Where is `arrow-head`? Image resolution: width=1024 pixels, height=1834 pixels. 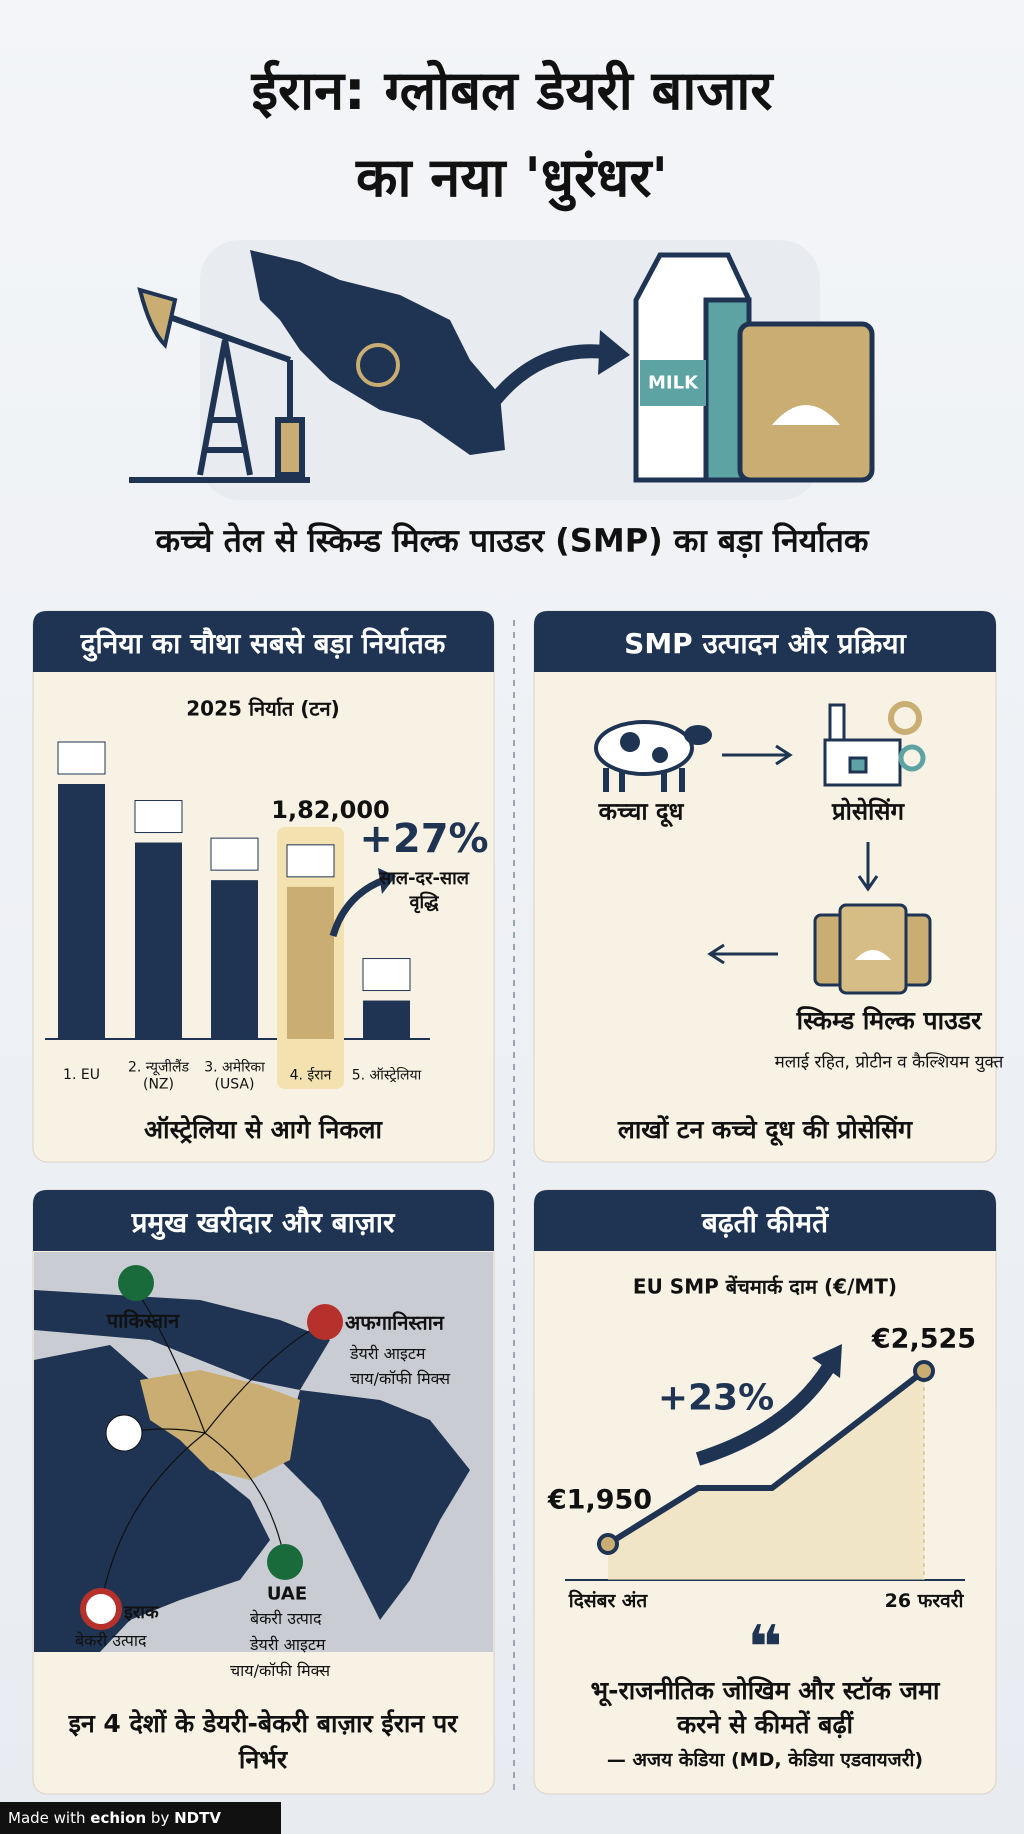 arrow-head is located at coordinates (614, 352).